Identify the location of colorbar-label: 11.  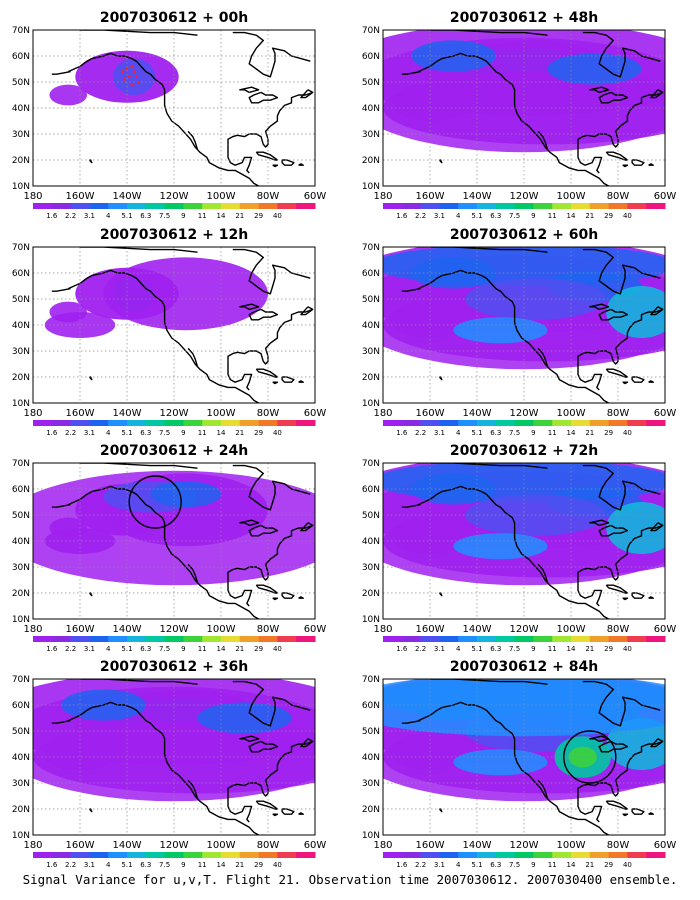
(552, 649).